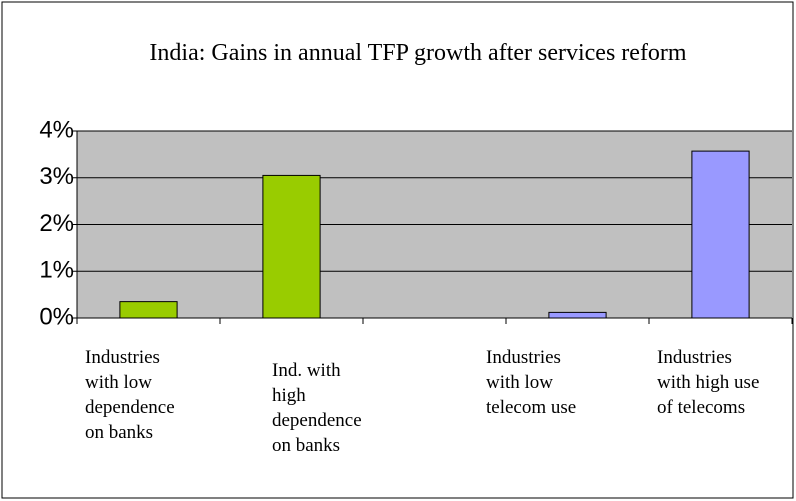 This screenshot has height=501, width=796. Describe the element at coordinates (56, 129) in the screenshot. I see `y-tick-label: 4%` at that location.